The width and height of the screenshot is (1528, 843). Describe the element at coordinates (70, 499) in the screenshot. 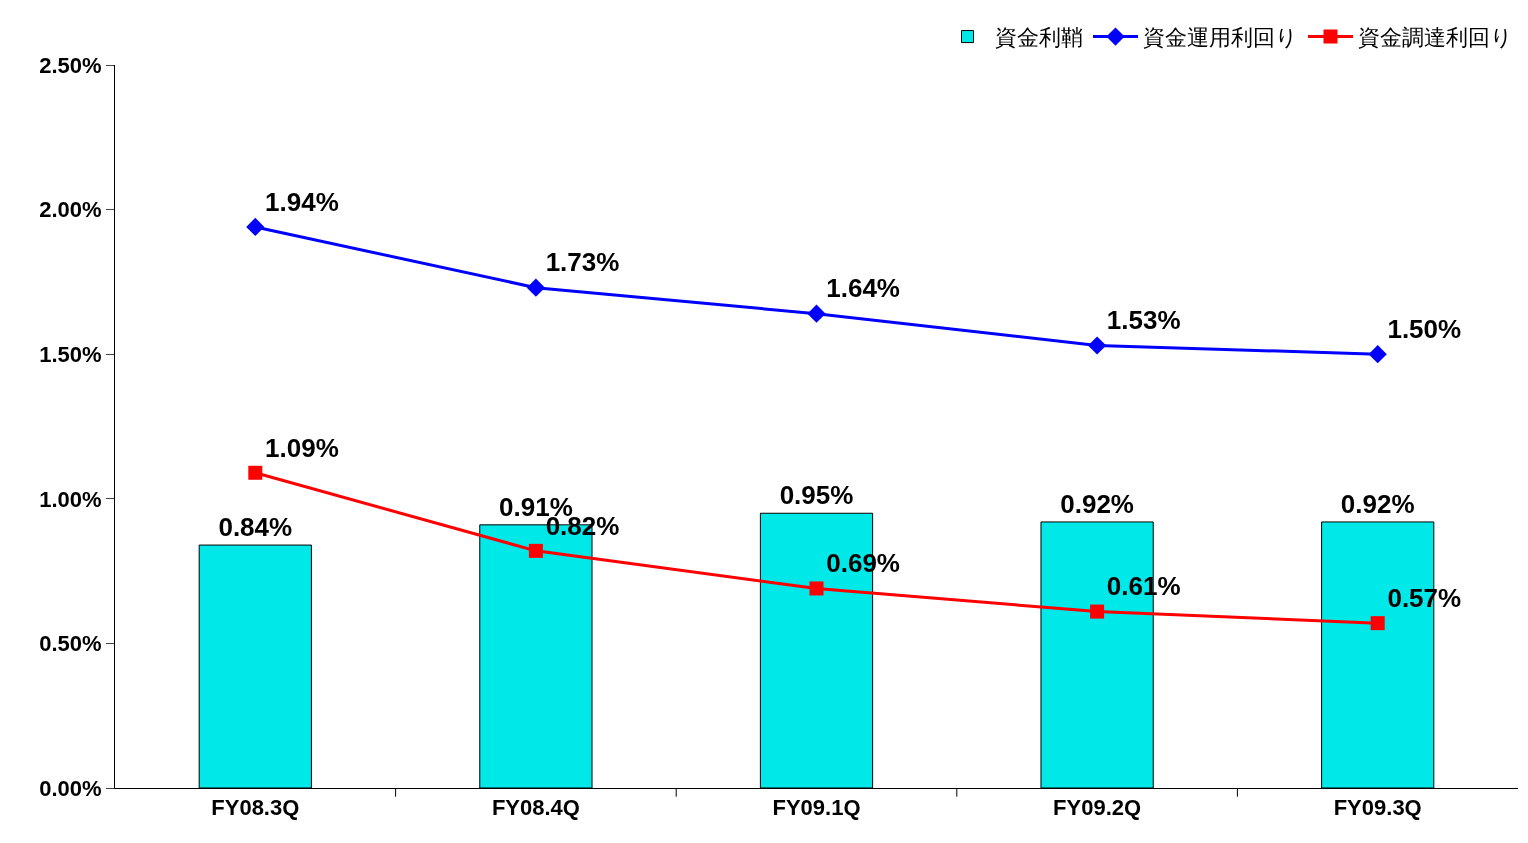

I see `y-tick-label: 1.00%` at that location.